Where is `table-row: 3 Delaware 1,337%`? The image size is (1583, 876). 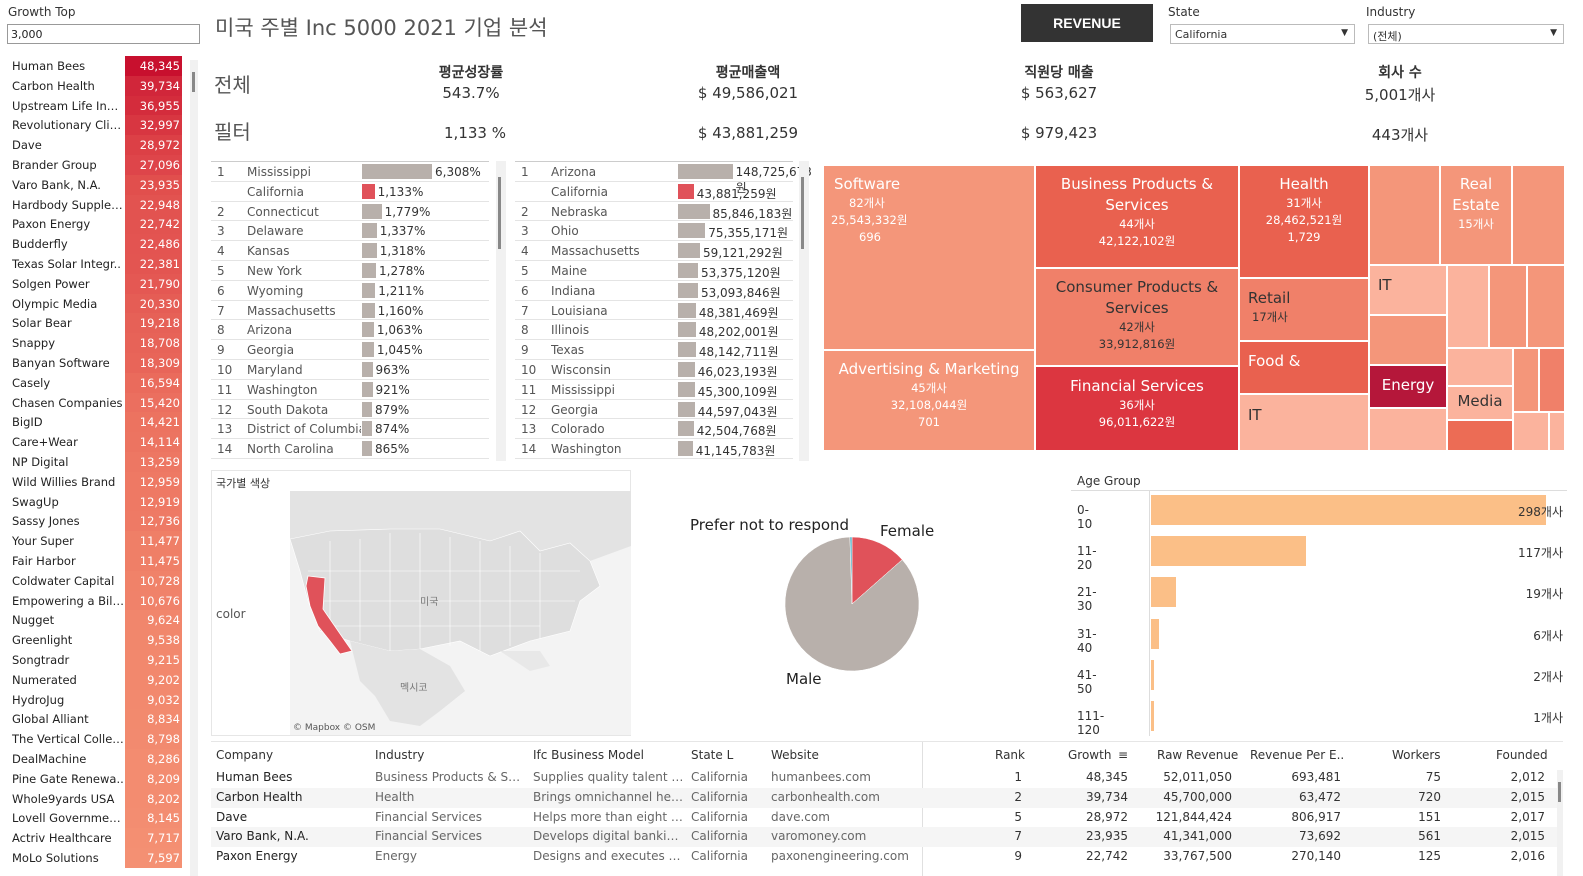 table-row: 3 Delaware 1,337% is located at coordinates (350, 231).